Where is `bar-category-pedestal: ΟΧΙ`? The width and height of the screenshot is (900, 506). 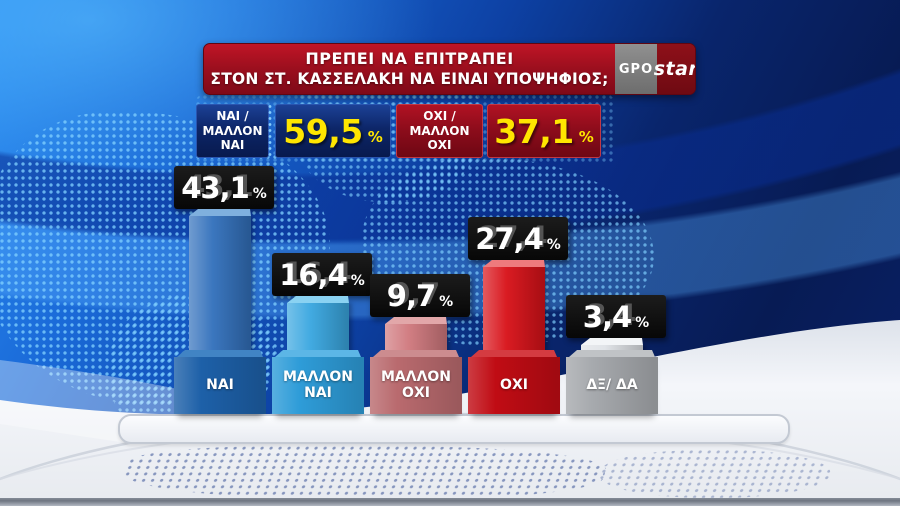 bar-category-pedestal: ΟΧΙ is located at coordinates (514, 385).